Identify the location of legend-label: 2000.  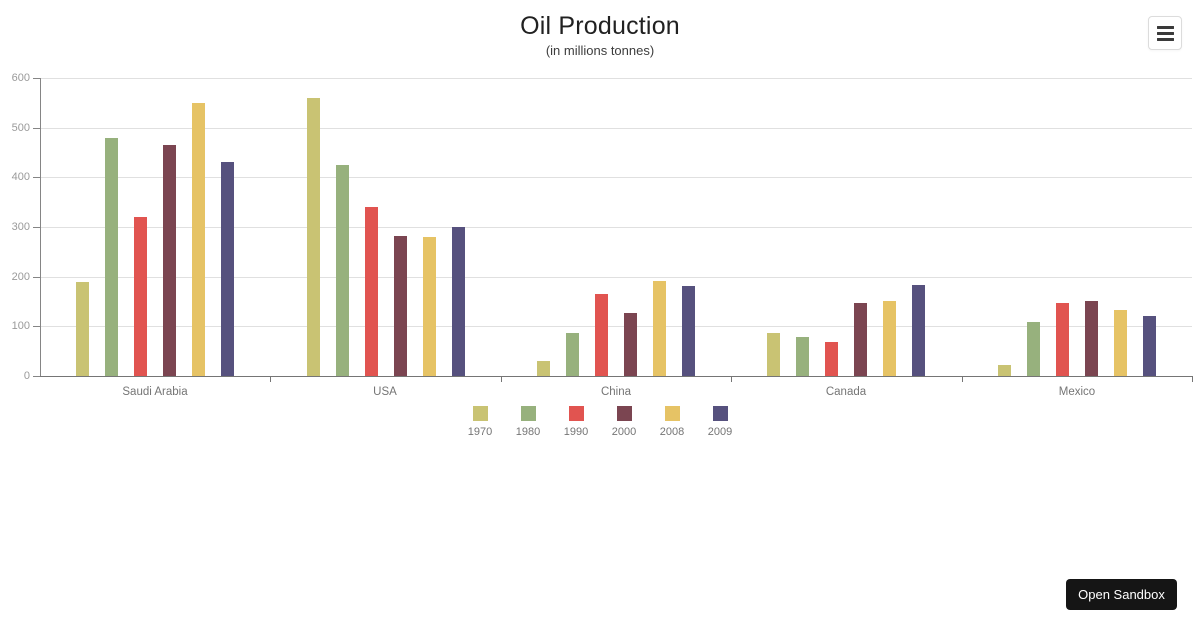
(624, 432).